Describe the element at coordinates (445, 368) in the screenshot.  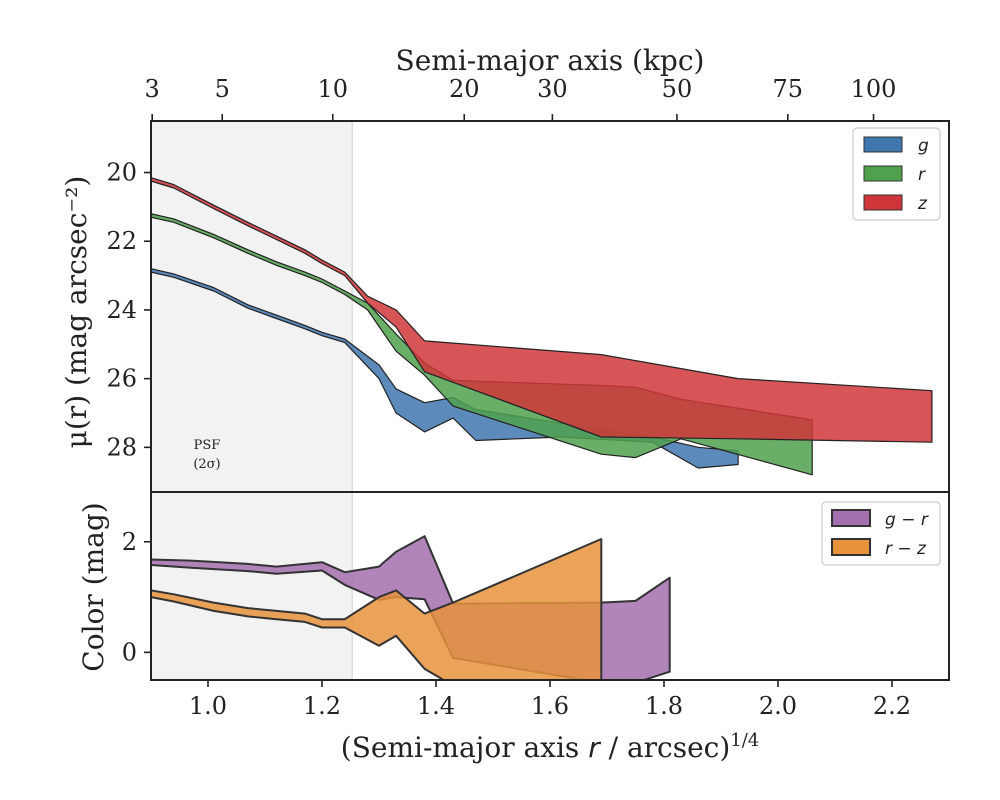
I see `area-band-g` at that location.